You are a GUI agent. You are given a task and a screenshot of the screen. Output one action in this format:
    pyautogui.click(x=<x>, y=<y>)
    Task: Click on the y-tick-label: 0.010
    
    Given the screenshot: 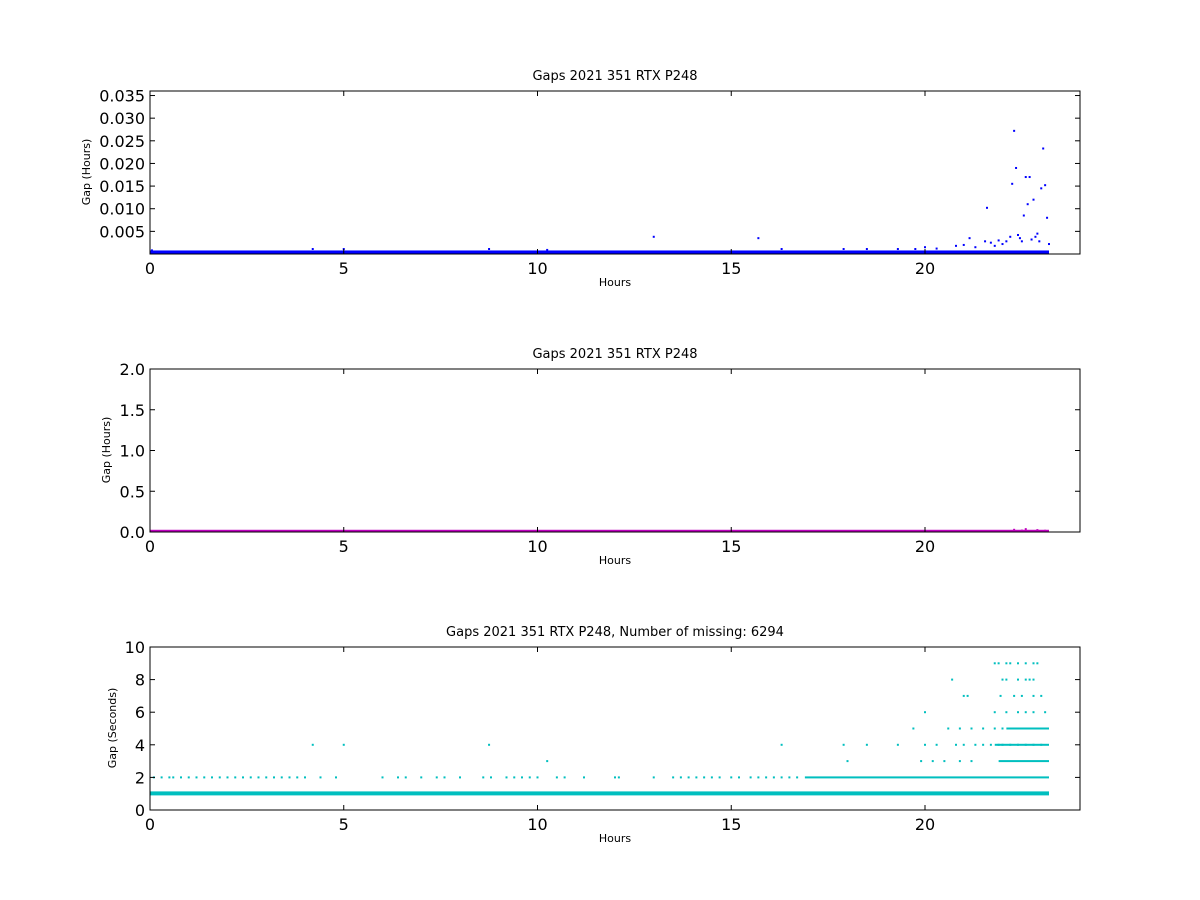 What is the action you would take?
    pyautogui.click(x=122, y=209)
    